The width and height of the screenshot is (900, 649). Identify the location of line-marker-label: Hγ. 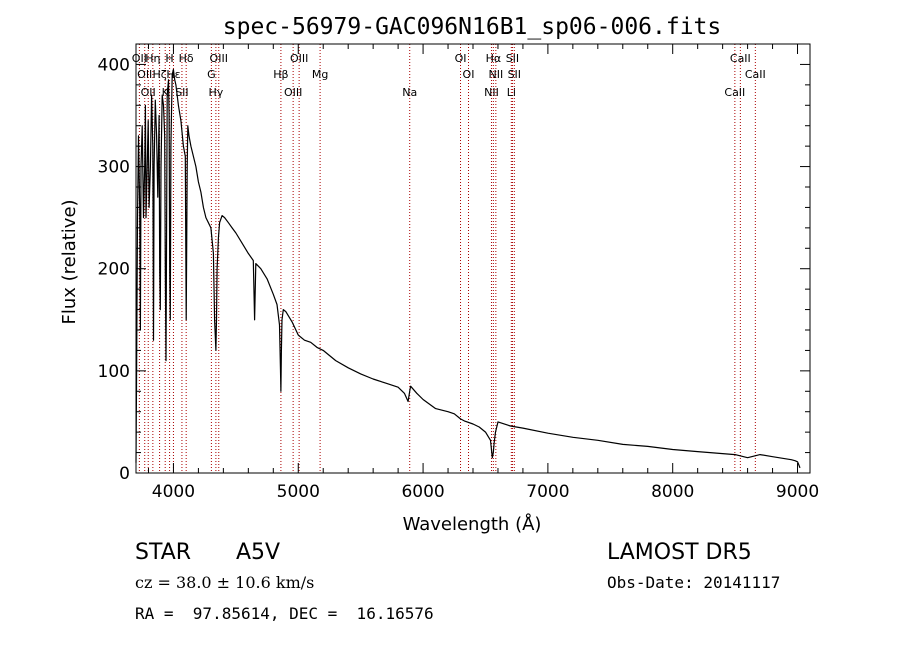
(215, 92).